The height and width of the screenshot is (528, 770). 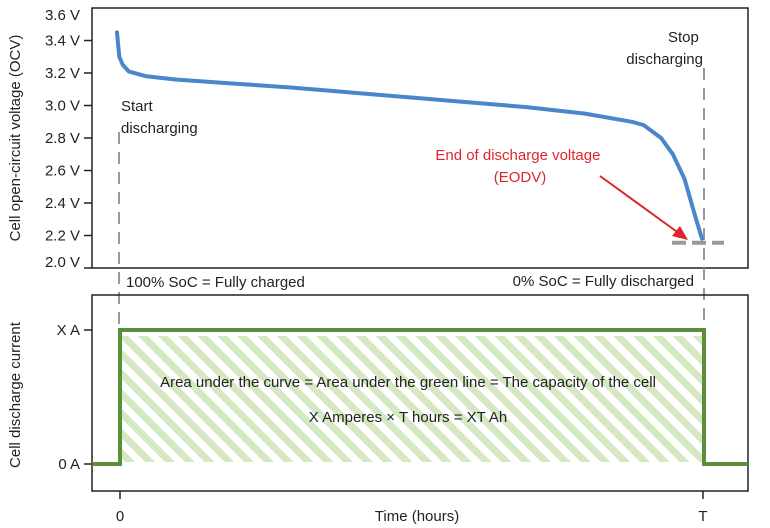 What do you see at coordinates (62, 236) in the screenshot?
I see `voltage-y-tick-label: 2.2 V` at bounding box center [62, 236].